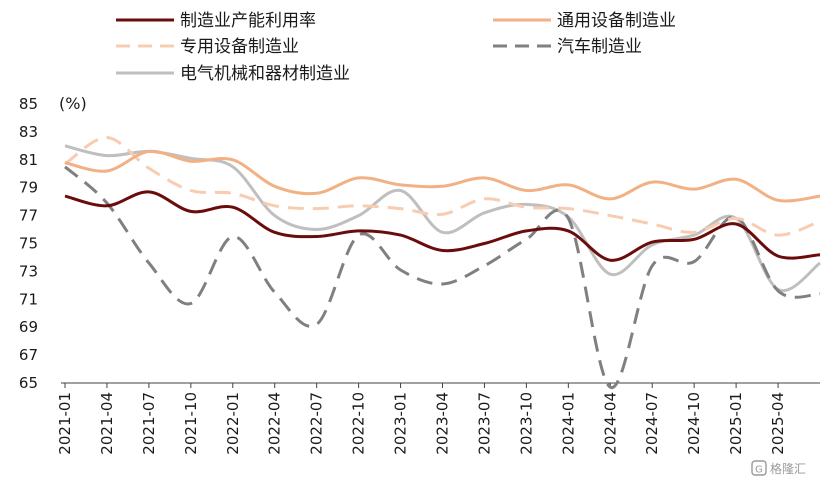 The image size is (829, 481). Describe the element at coordinates (275, 423) in the screenshot. I see `x-tick-label: 2022-04` at that location.